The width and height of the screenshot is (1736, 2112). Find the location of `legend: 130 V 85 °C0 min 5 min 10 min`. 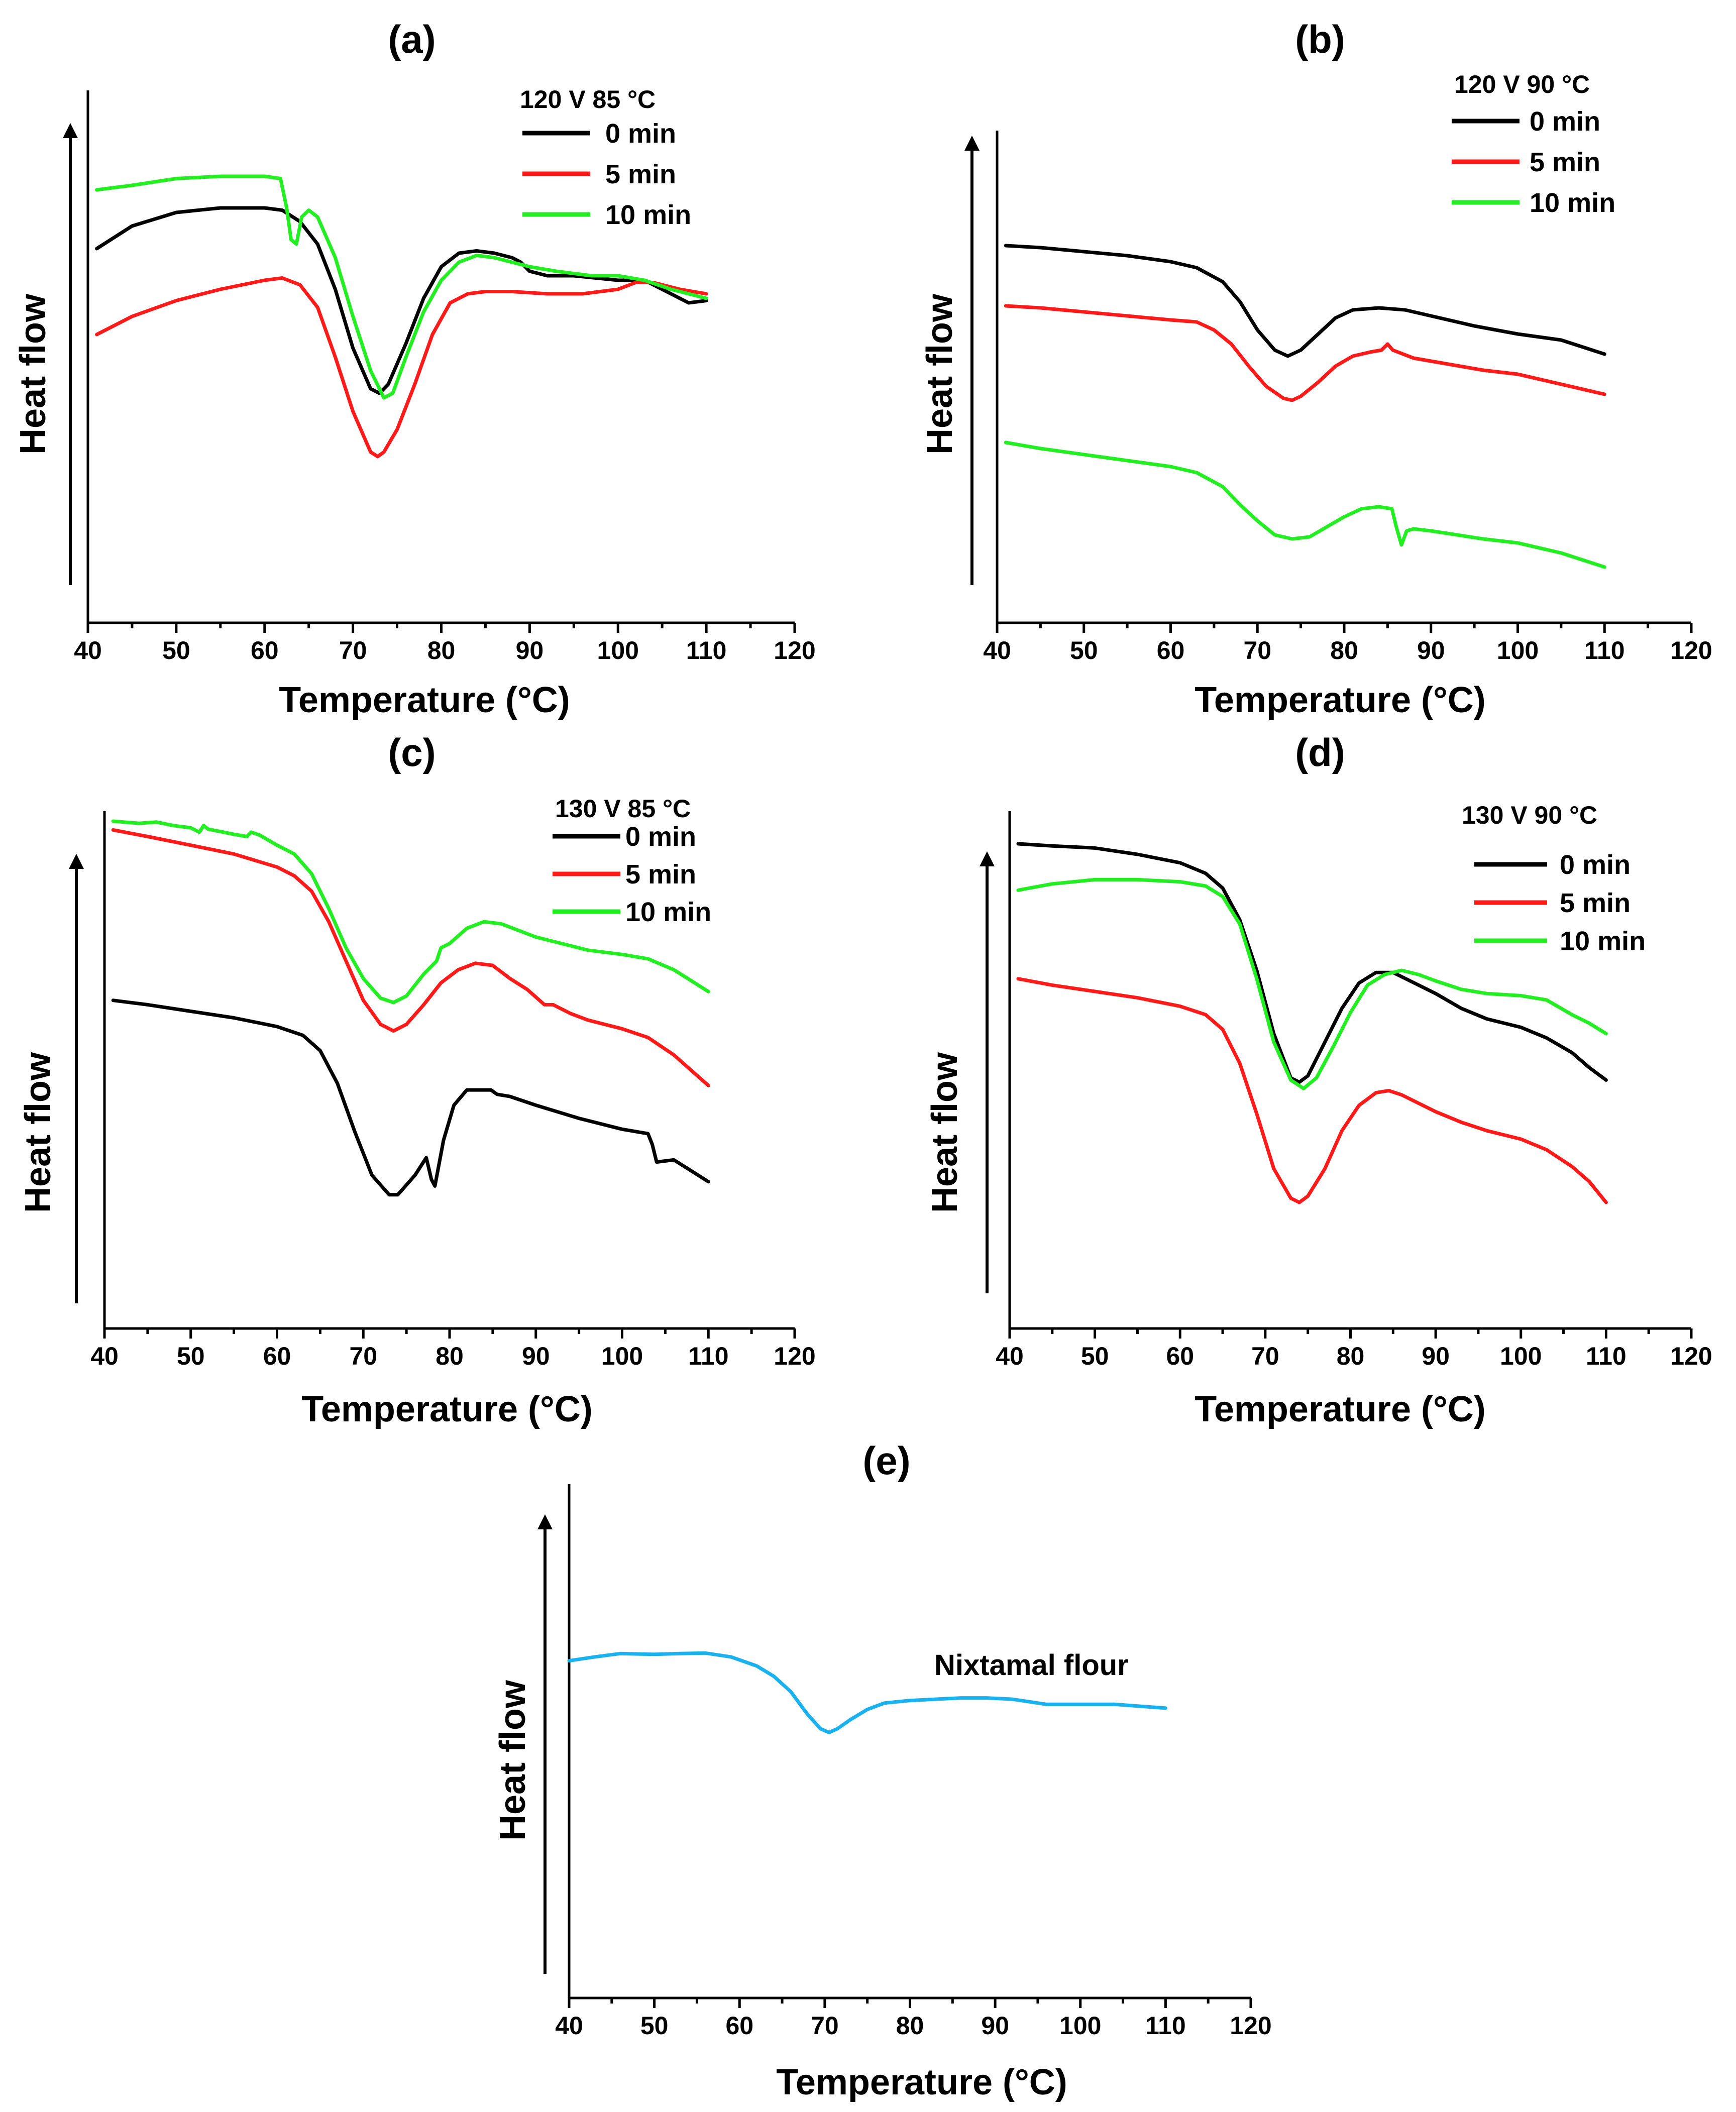

legend: 130 V 85 °C0 min 5 min 10 min is located at coordinates (632, 861).